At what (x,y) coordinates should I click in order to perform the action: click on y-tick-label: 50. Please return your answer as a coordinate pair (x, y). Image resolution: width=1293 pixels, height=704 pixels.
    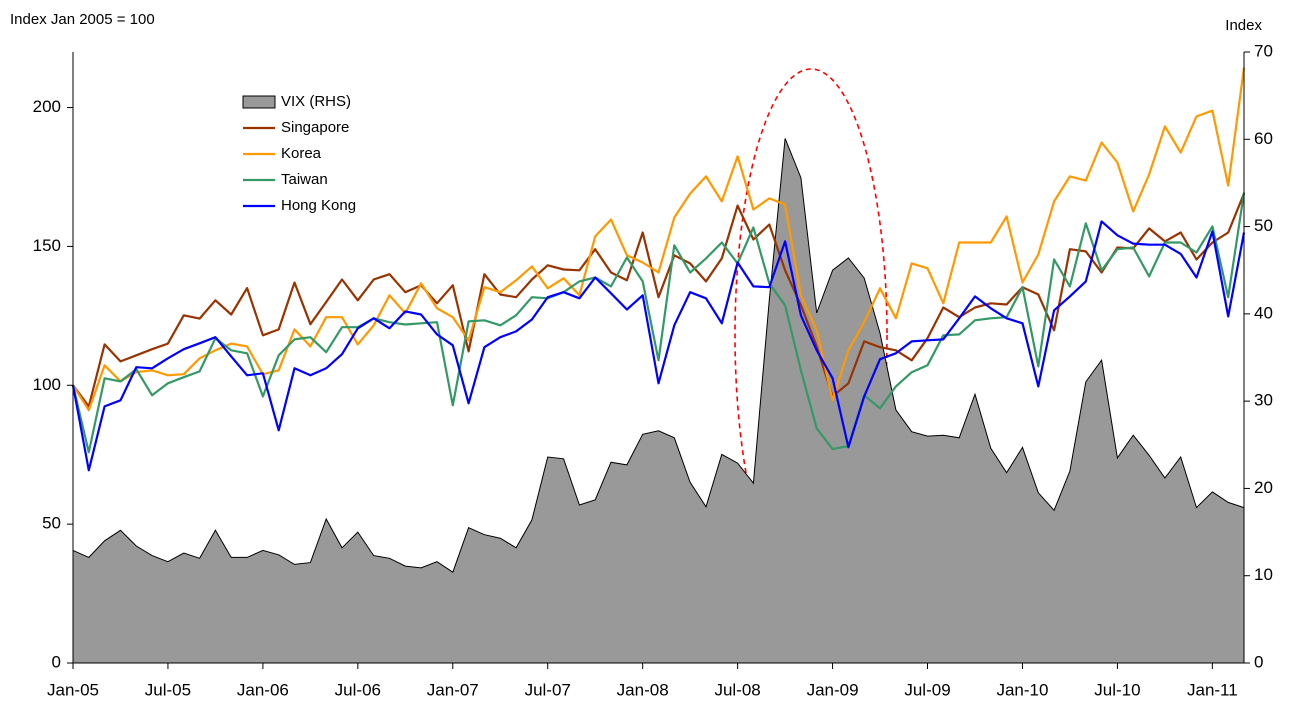
    Looking at the image, I should click on (51, 523).